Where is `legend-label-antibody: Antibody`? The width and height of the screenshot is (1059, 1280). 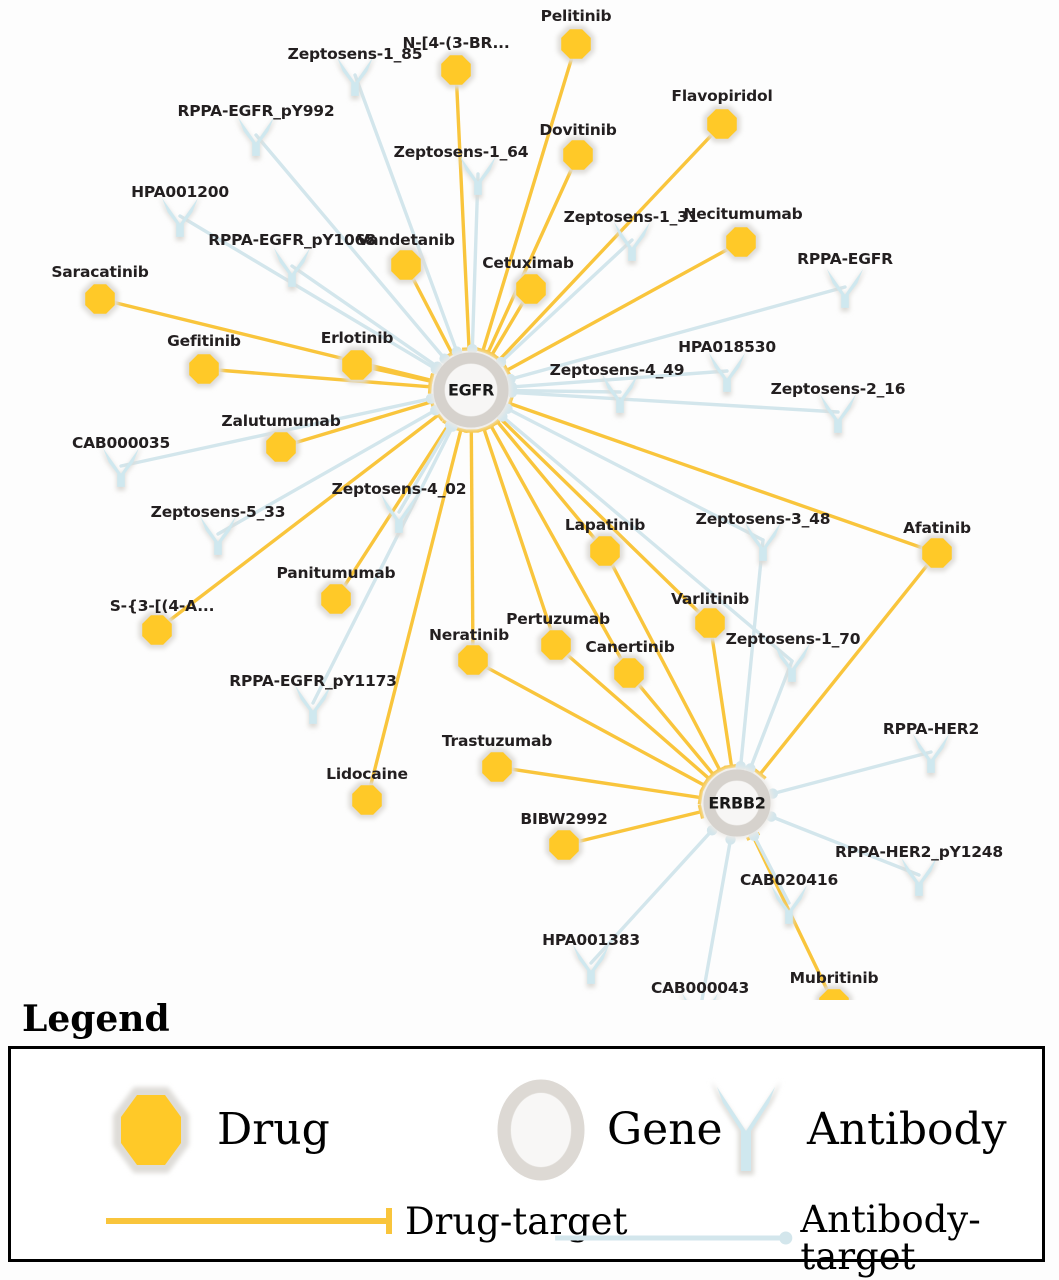
legend-label-antibody: Antibody is located at coordinates (907, 1129).